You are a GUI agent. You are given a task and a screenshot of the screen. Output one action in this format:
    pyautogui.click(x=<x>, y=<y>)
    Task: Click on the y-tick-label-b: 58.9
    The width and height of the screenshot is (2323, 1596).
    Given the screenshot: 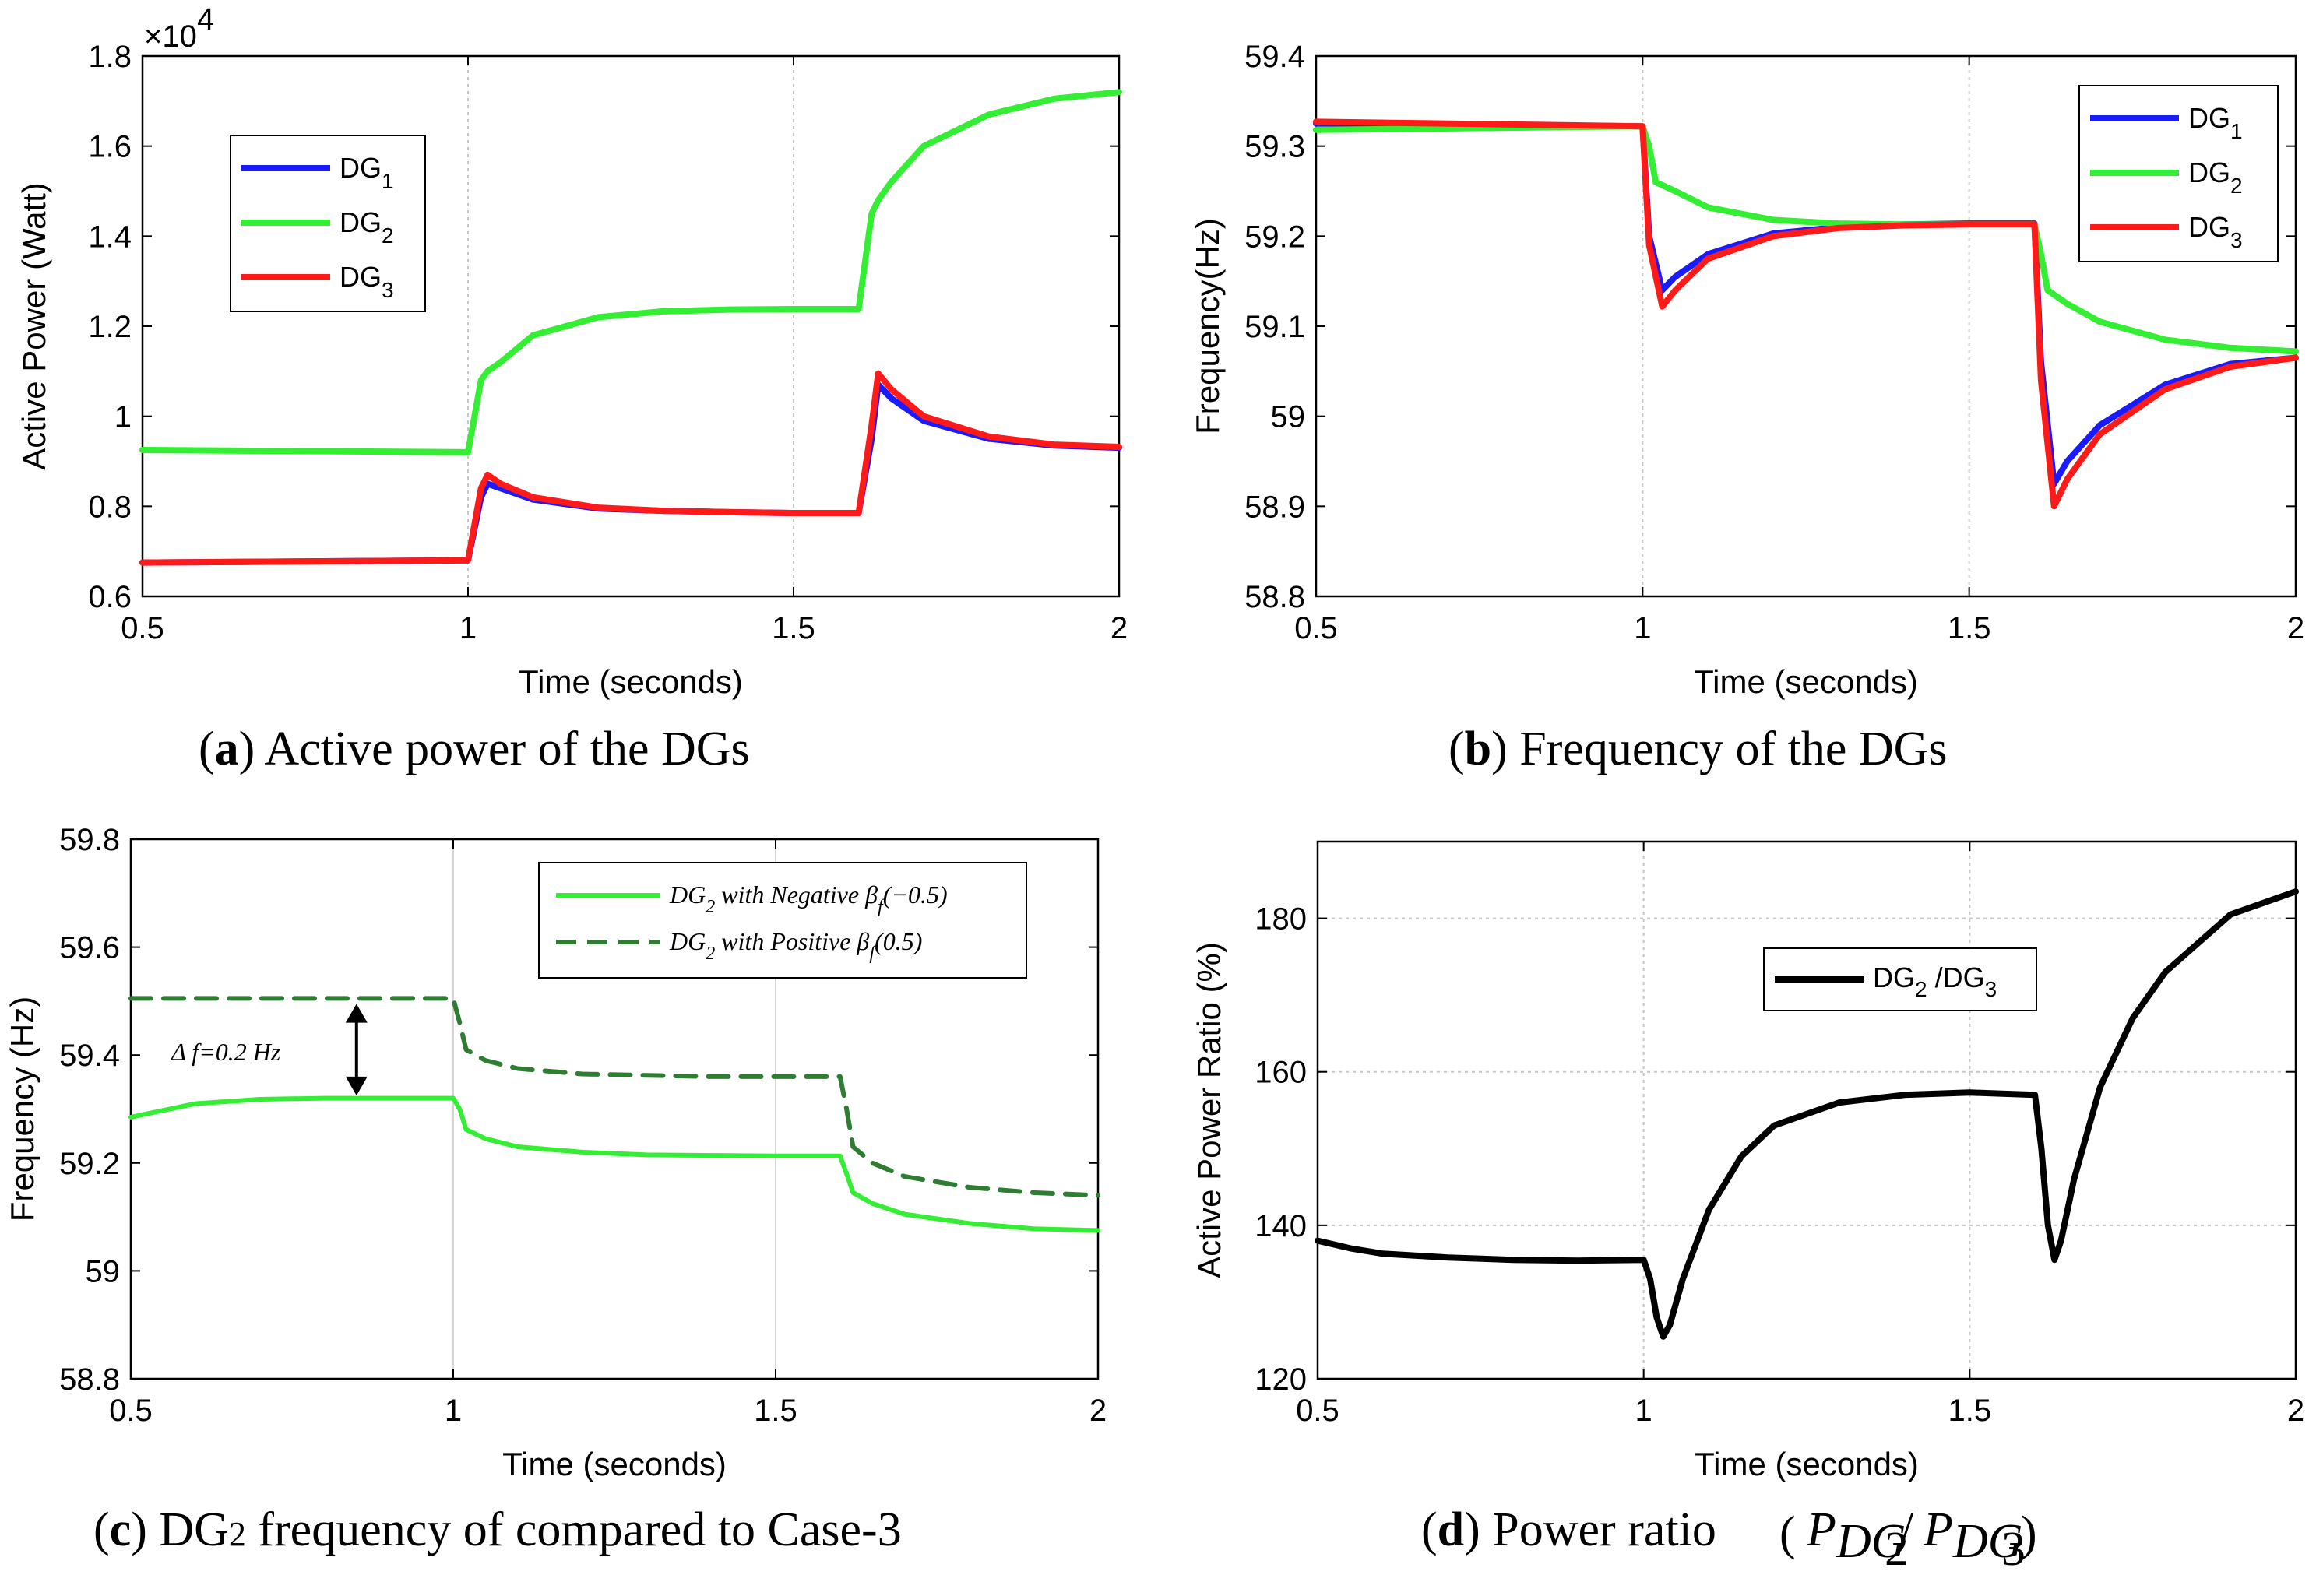 What is the action you would take?
    pyautogui.click(x=1275, y=507)
    